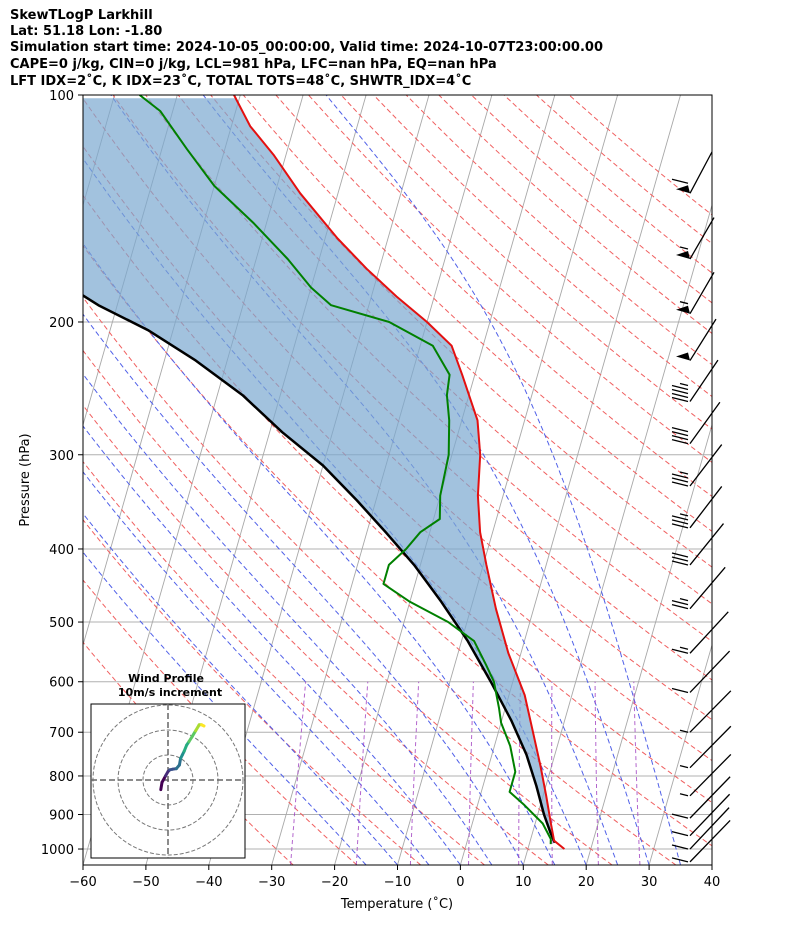  I want to click on y-tick-label: 700, so click(61, 733).